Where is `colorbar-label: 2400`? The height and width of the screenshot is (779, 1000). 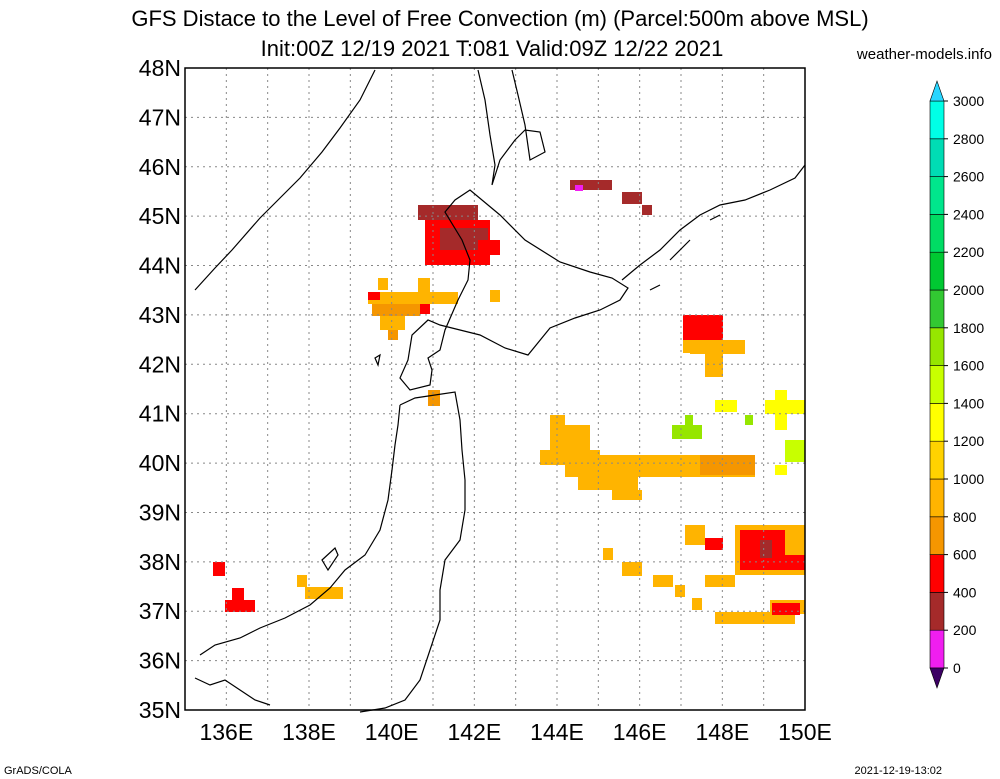
colorbar-label: 2400 is located at coordinates (968, 214).